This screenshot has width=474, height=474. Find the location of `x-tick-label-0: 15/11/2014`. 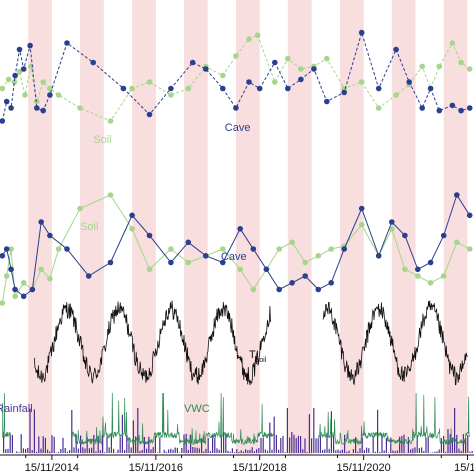

x-tick-label-0: 15/11/2014 is located at coordinates (52, 468).